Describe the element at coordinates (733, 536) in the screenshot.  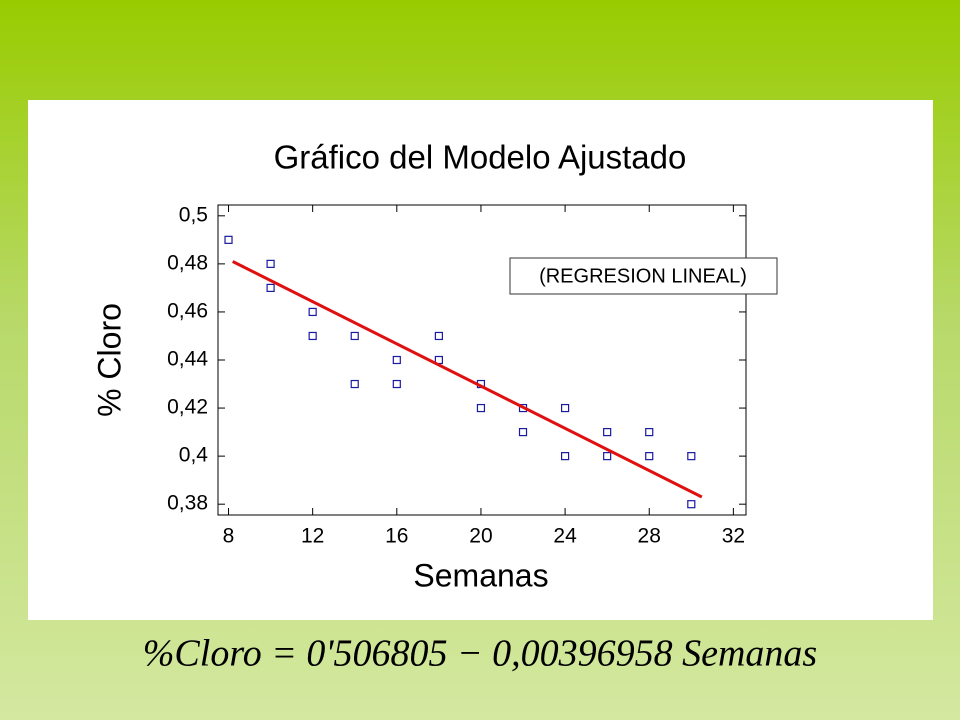
I see `x-tick-label: 32` at that location.